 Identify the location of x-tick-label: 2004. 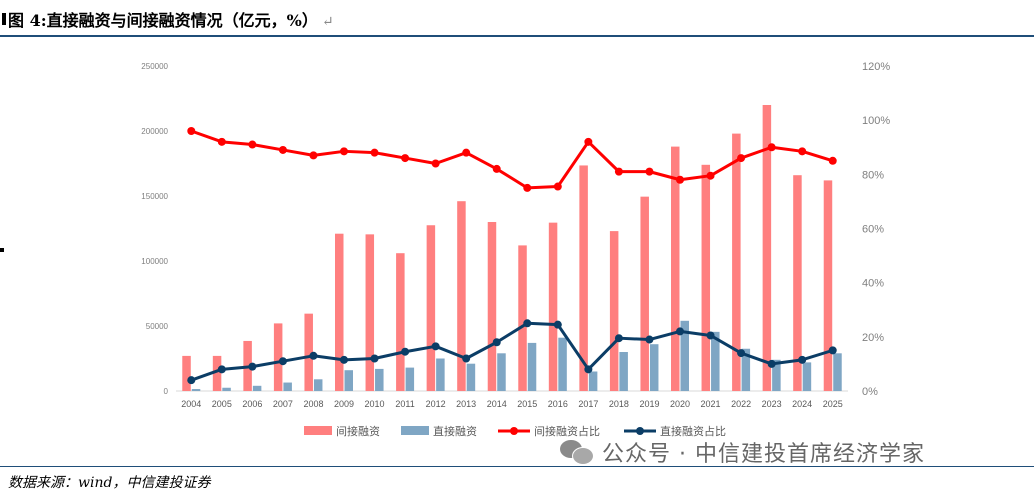
(191, 404).